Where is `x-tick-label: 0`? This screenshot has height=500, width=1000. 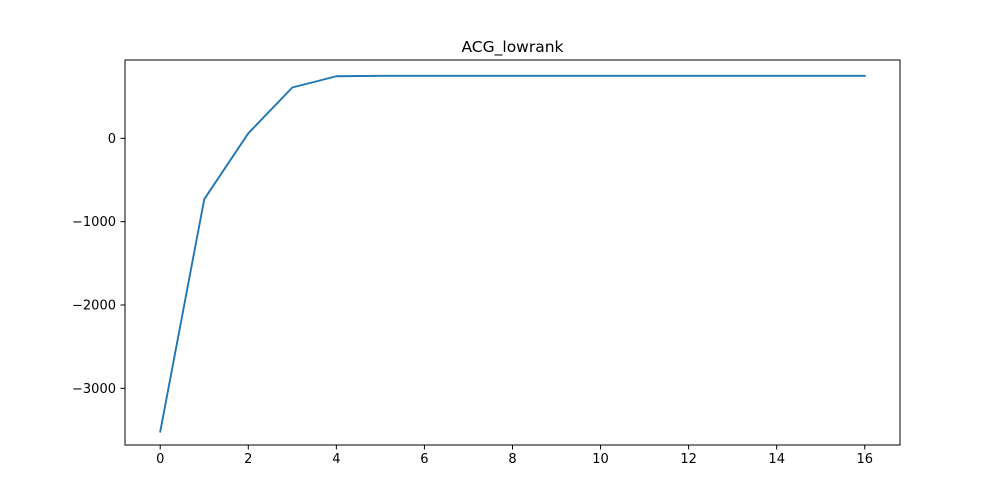 x-tick-label: 0 is located at coordinates (160, 459).